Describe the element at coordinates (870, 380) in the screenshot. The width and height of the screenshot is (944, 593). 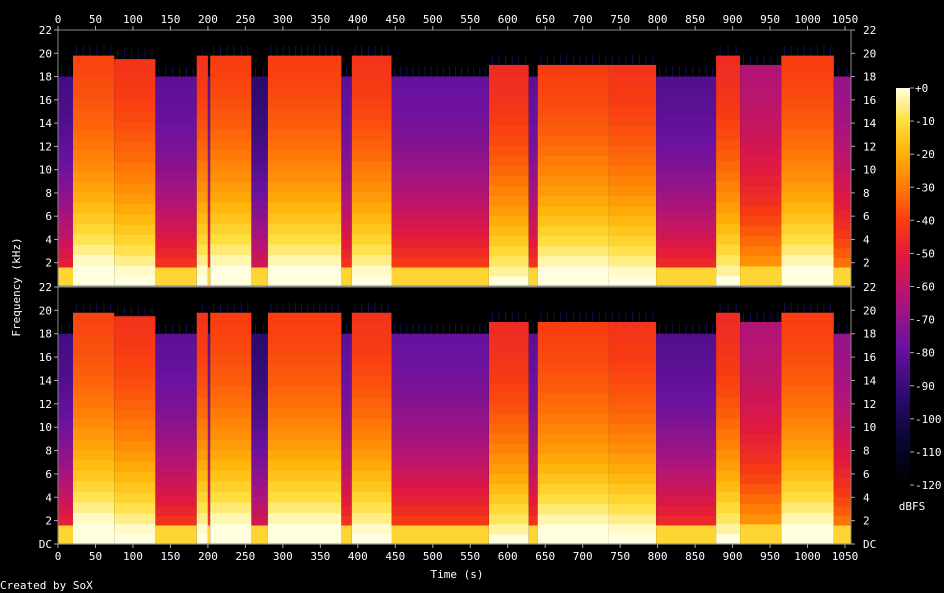
I see `y-tick-label: 14` at that location.